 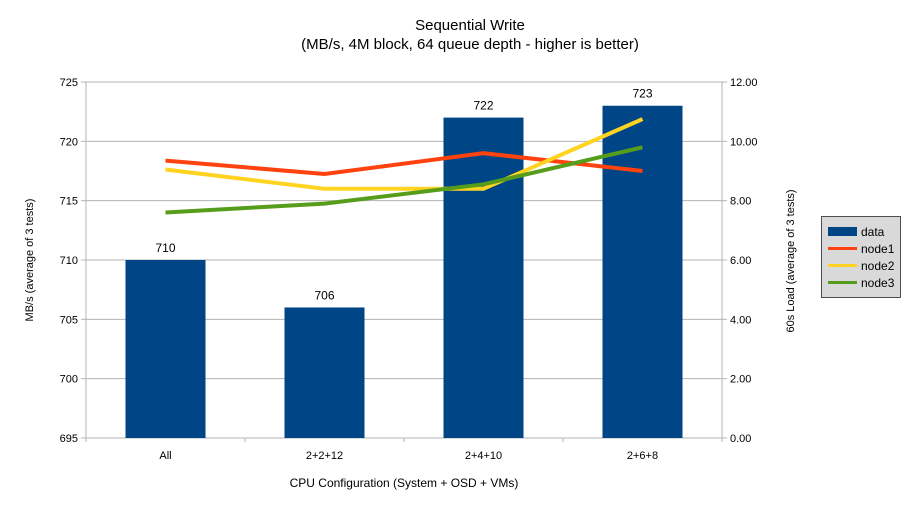 What do you see at coordinates (69, 261) in the screenshot?
I see `left-axis-tick-label: 710` at bounding box center [69, 261].